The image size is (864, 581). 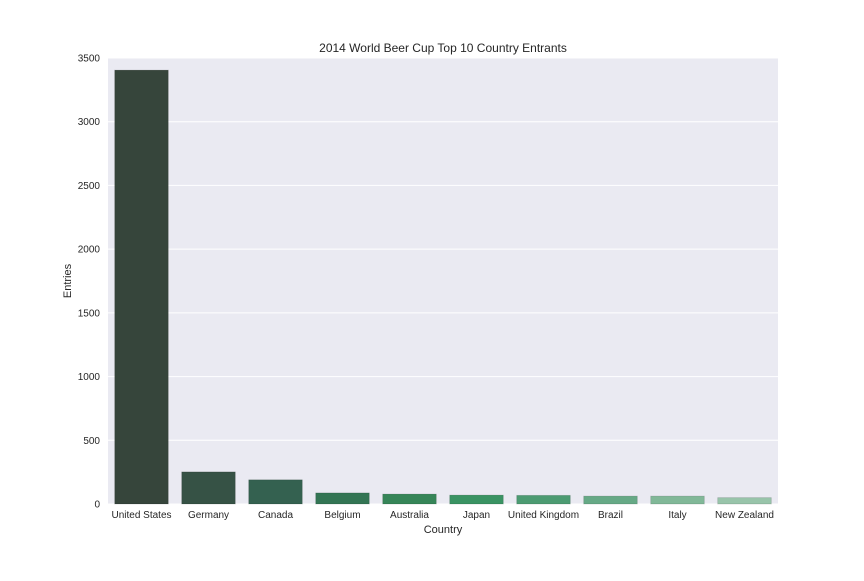 What do you see at coordinates (89, 377) in the screenshot?
I see `y-tick-label: 1000` at bounding box center [89, 377].